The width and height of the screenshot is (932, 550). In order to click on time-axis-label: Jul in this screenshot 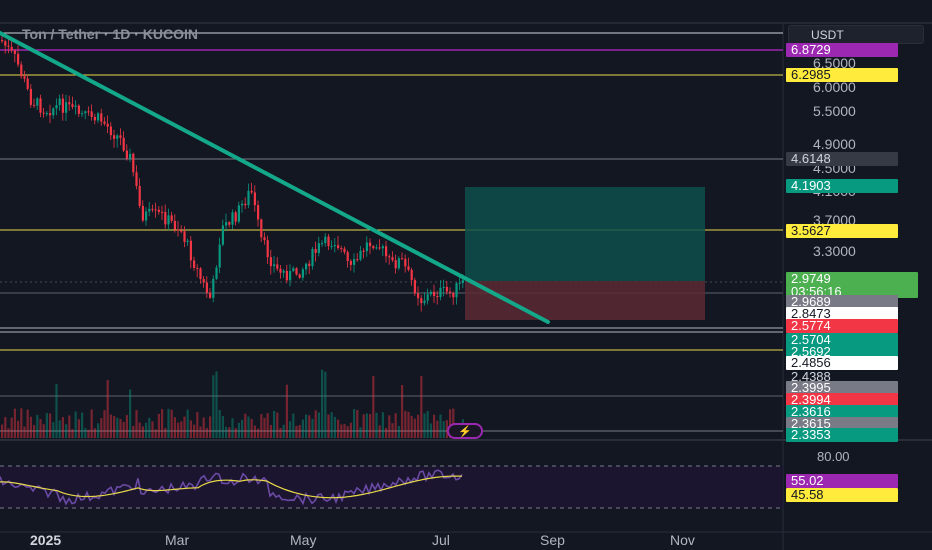, I will do `click(441, 540)`.